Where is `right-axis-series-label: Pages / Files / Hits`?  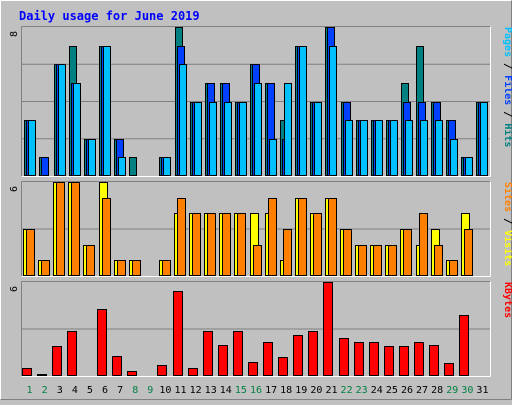 right-axis-series-label: Pages / Files / Hits is located at coordinates (507, 87).